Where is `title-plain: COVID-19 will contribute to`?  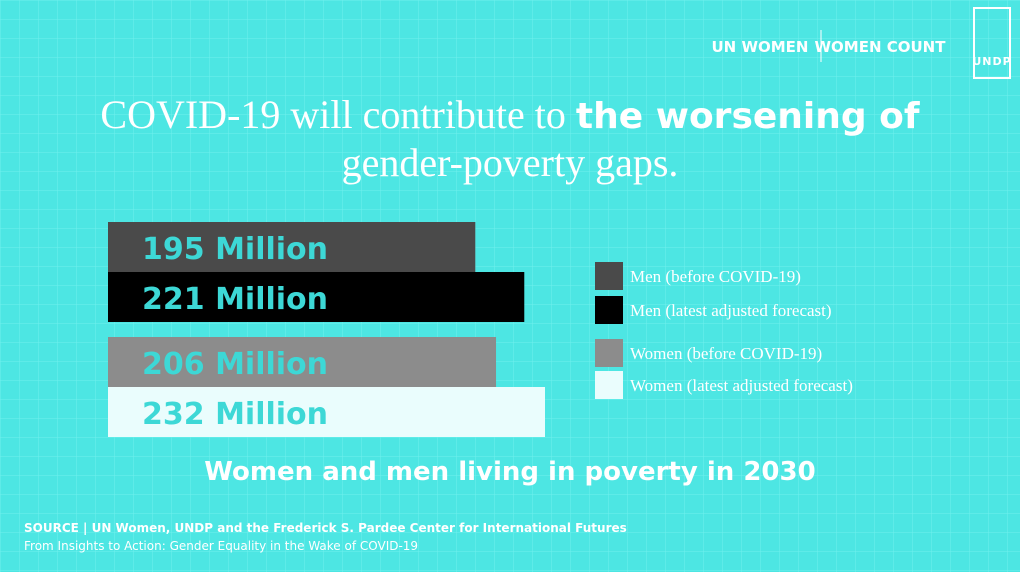 title-plain: COVID-19 will contribute to is located at coordinates (333, 114).